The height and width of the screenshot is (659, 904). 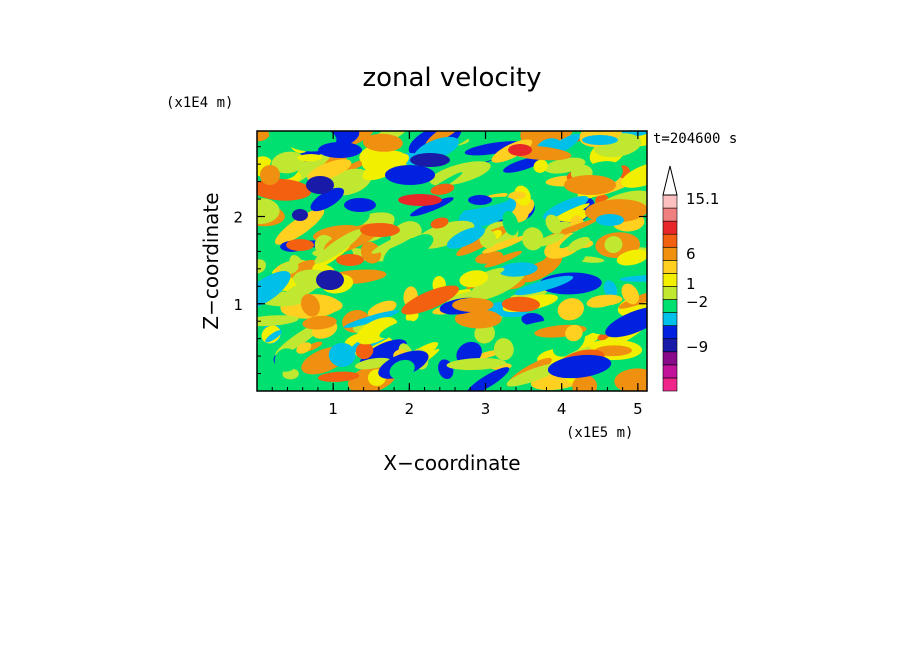 What do you see at coordinates (199, 103) in the screenshot?
I see `y-unit-label: (x1E4 m)` at bounding box center [199, 103].